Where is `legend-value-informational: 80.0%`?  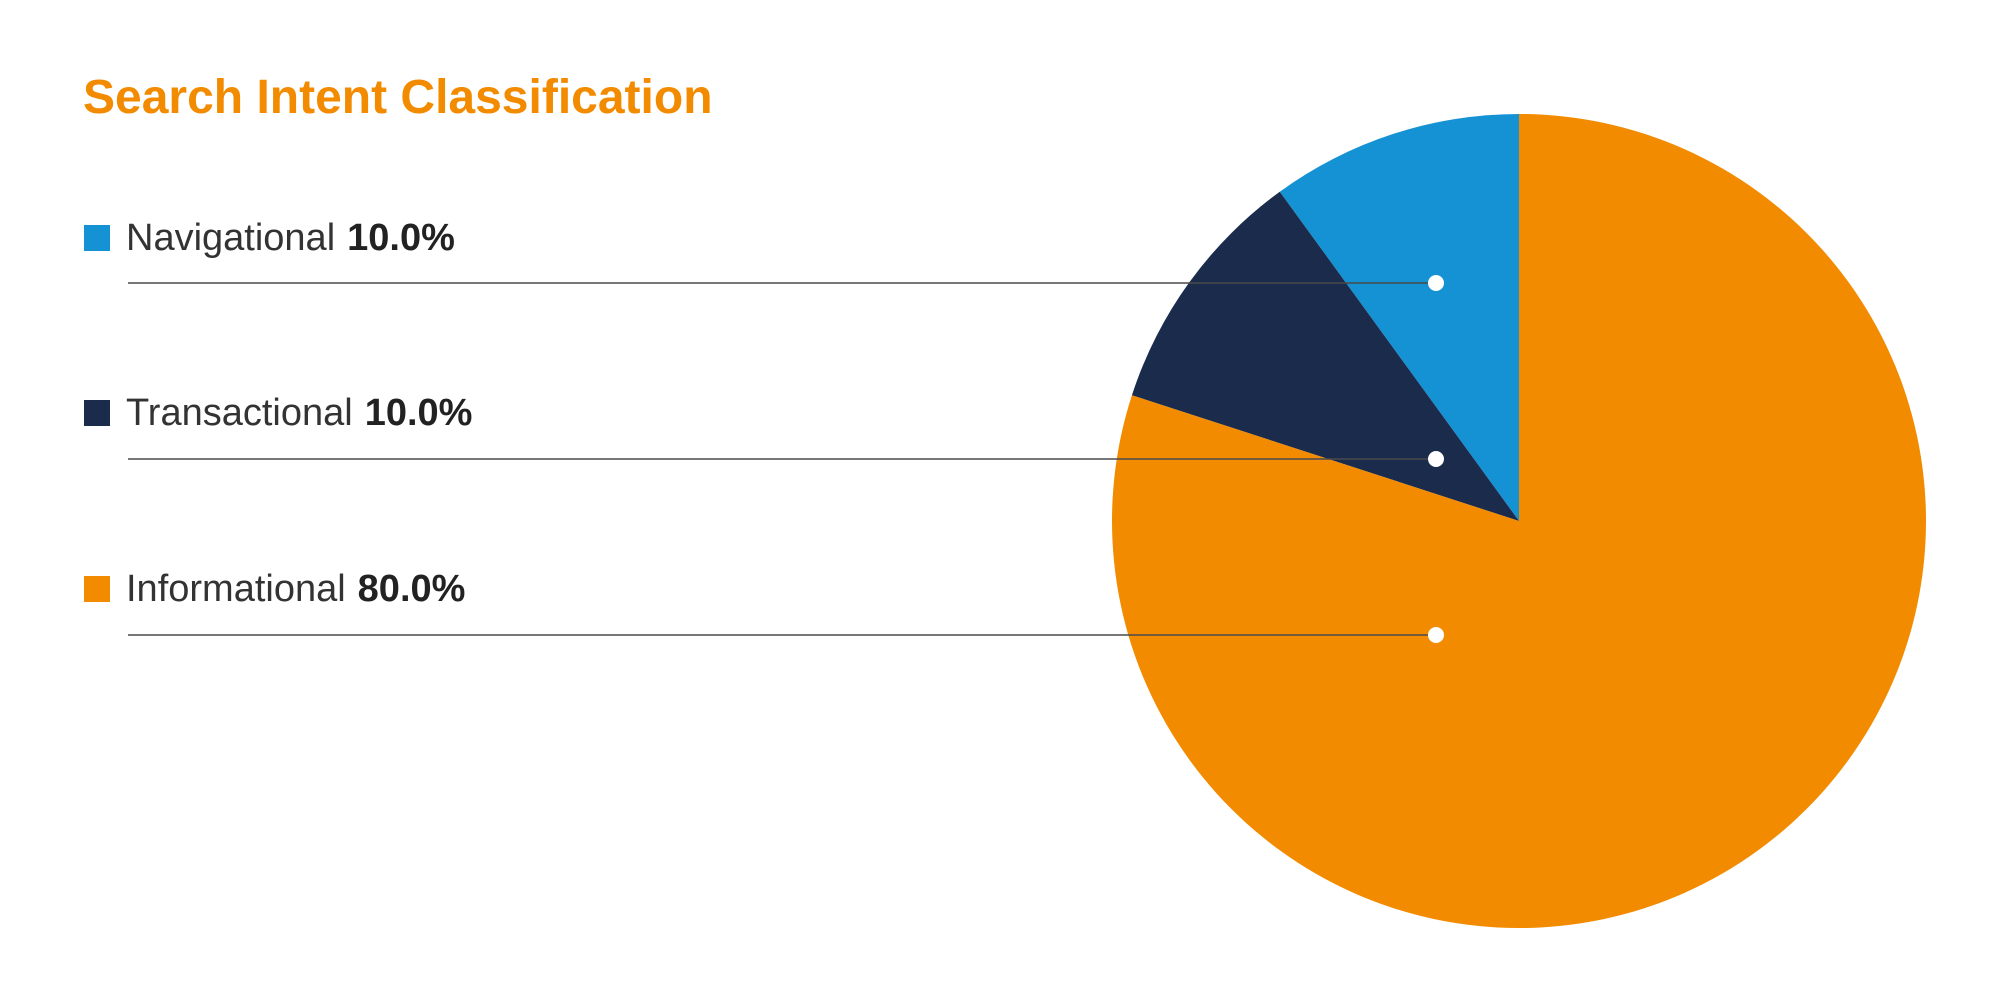
legend-value-informational: 80.0% is located at coordinates (411, 588).